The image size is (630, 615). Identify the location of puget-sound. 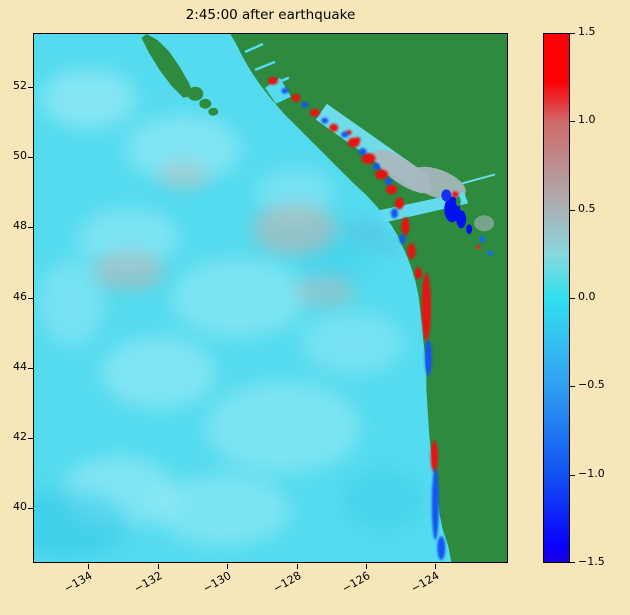
(468, 223).